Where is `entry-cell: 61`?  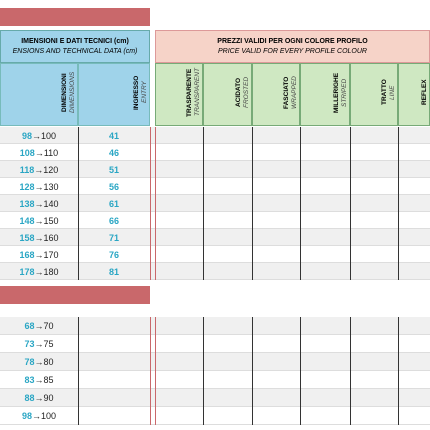 entry-cell: 61 is located at coordinates (114, 203).